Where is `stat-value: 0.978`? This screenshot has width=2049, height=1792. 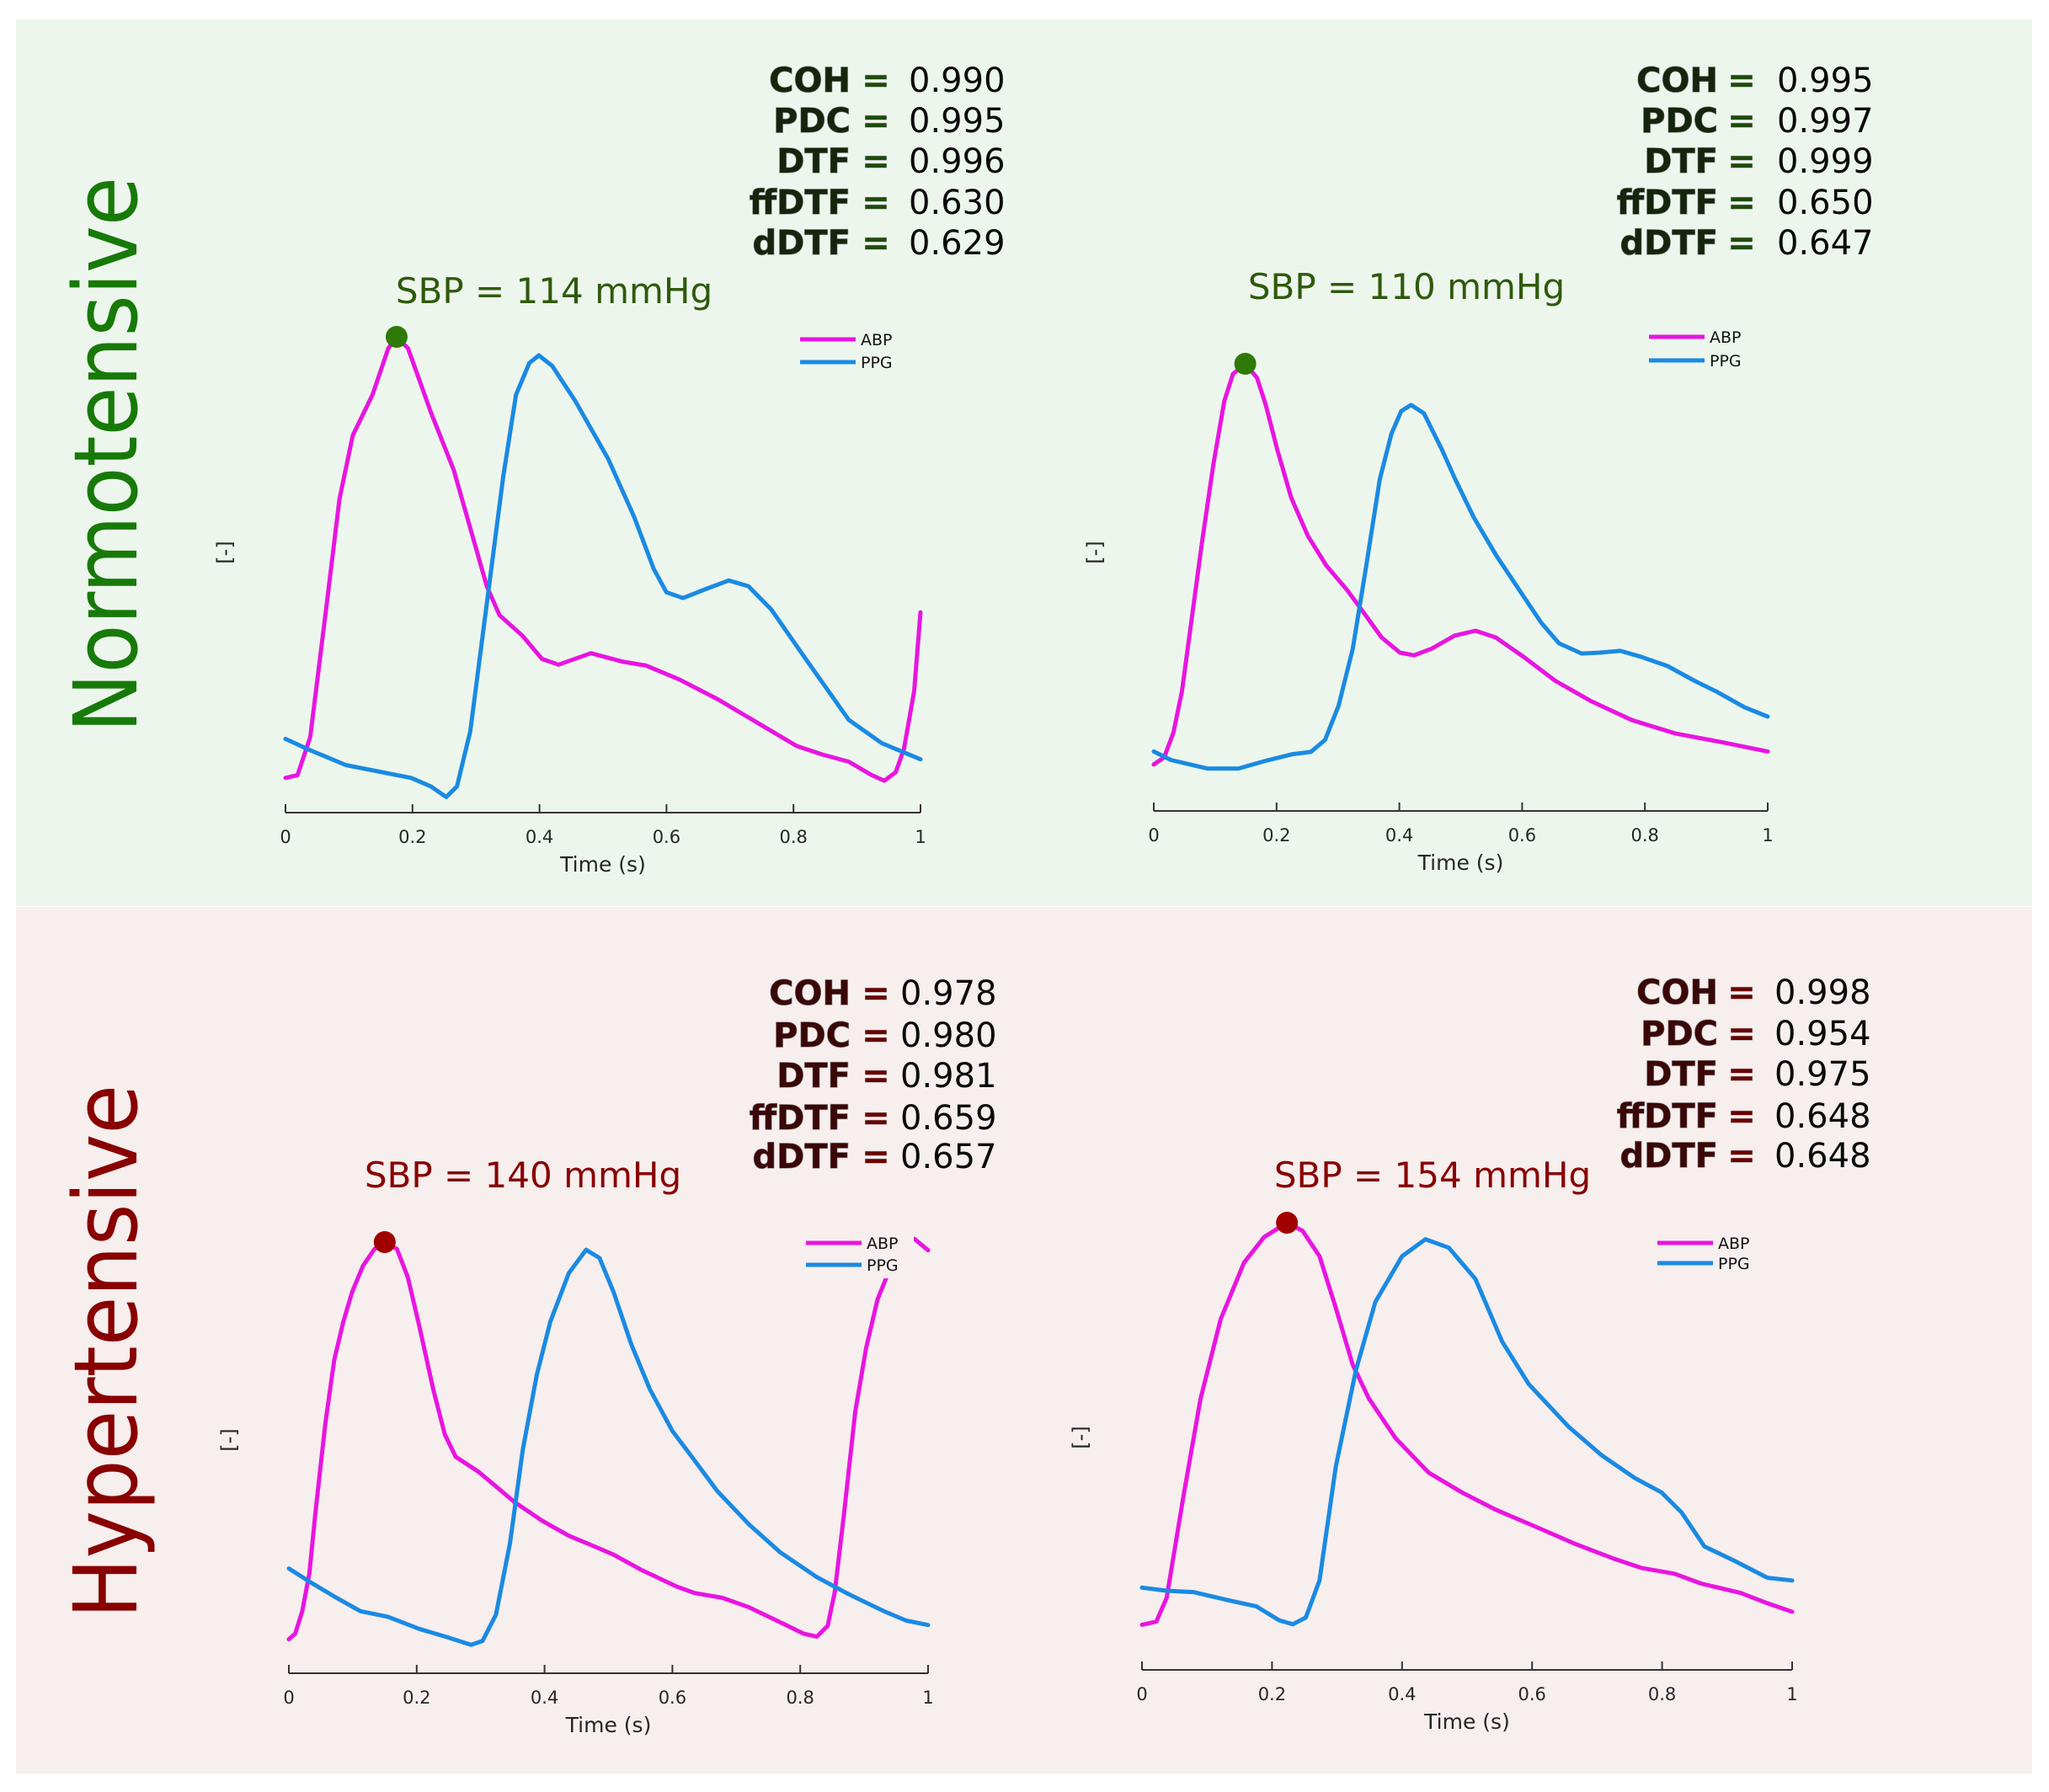
stat-value: 0.978 is located at coordinates (948, 993).